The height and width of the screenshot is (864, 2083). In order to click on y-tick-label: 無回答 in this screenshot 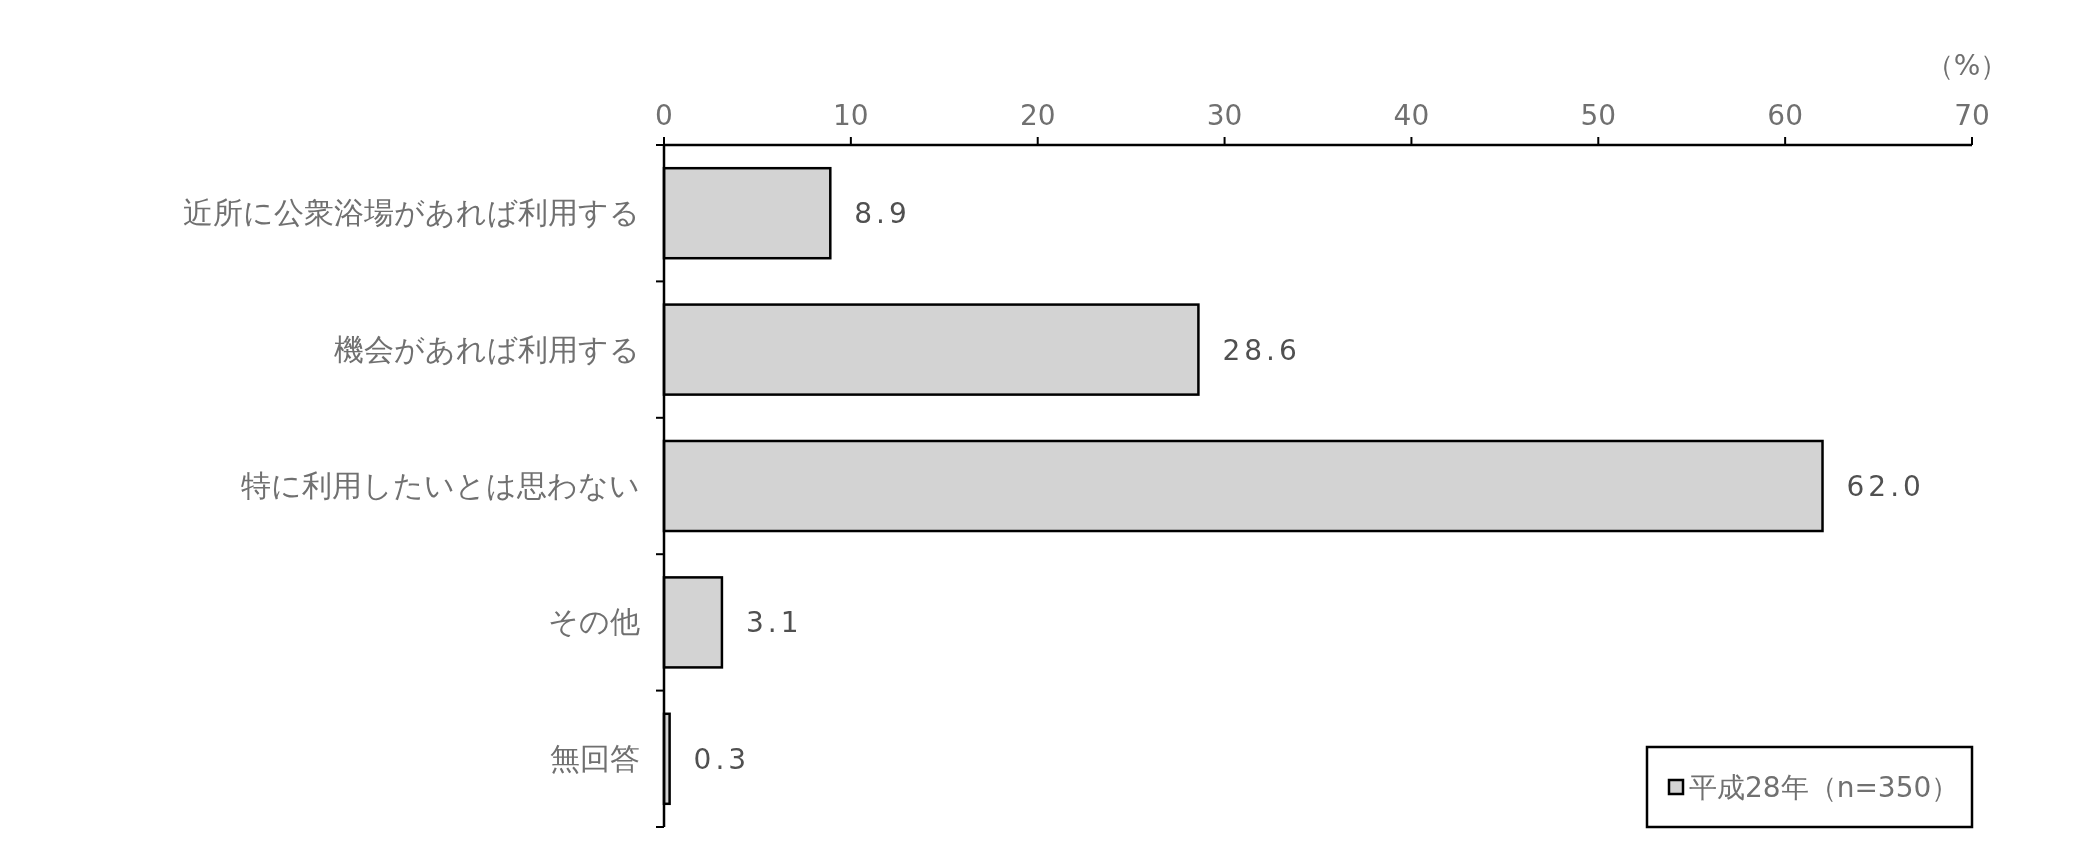, I will do `click(595, 758)`.